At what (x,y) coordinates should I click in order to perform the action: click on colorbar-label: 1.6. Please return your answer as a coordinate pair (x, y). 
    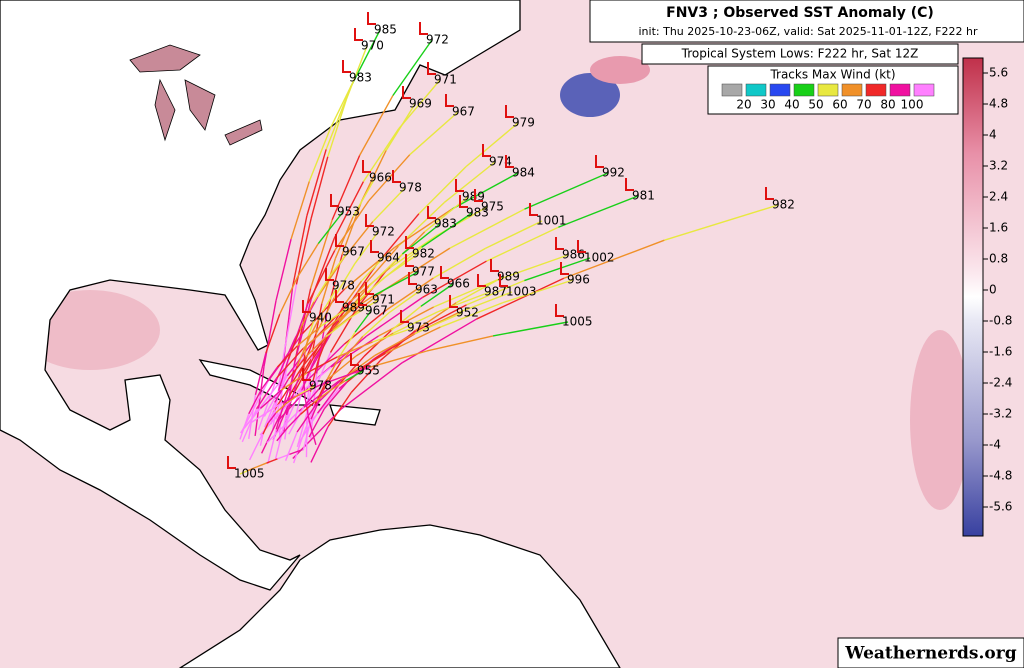
    Looking at the image, I should click on (998, 228).